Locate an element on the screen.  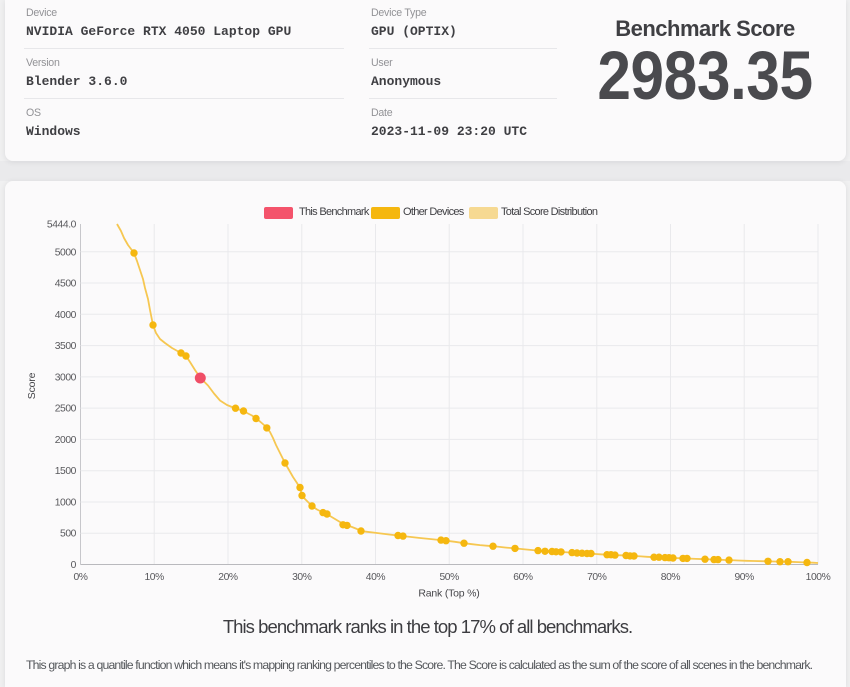
svg-text: 1000 is located at coordinates (66, 503).